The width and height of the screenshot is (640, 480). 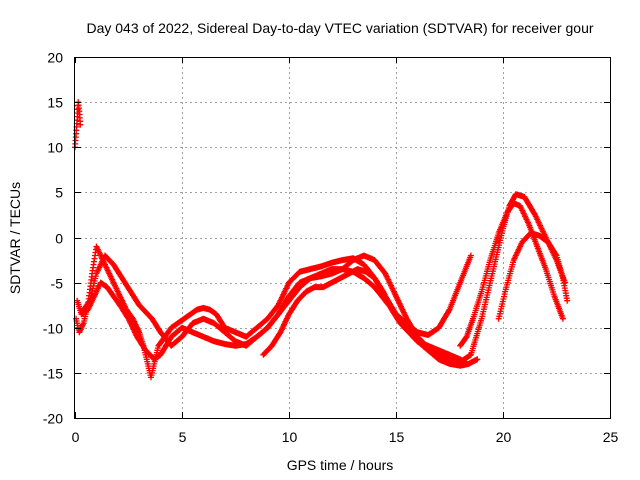 I want to click on series-d, so click(x=365, y=316).